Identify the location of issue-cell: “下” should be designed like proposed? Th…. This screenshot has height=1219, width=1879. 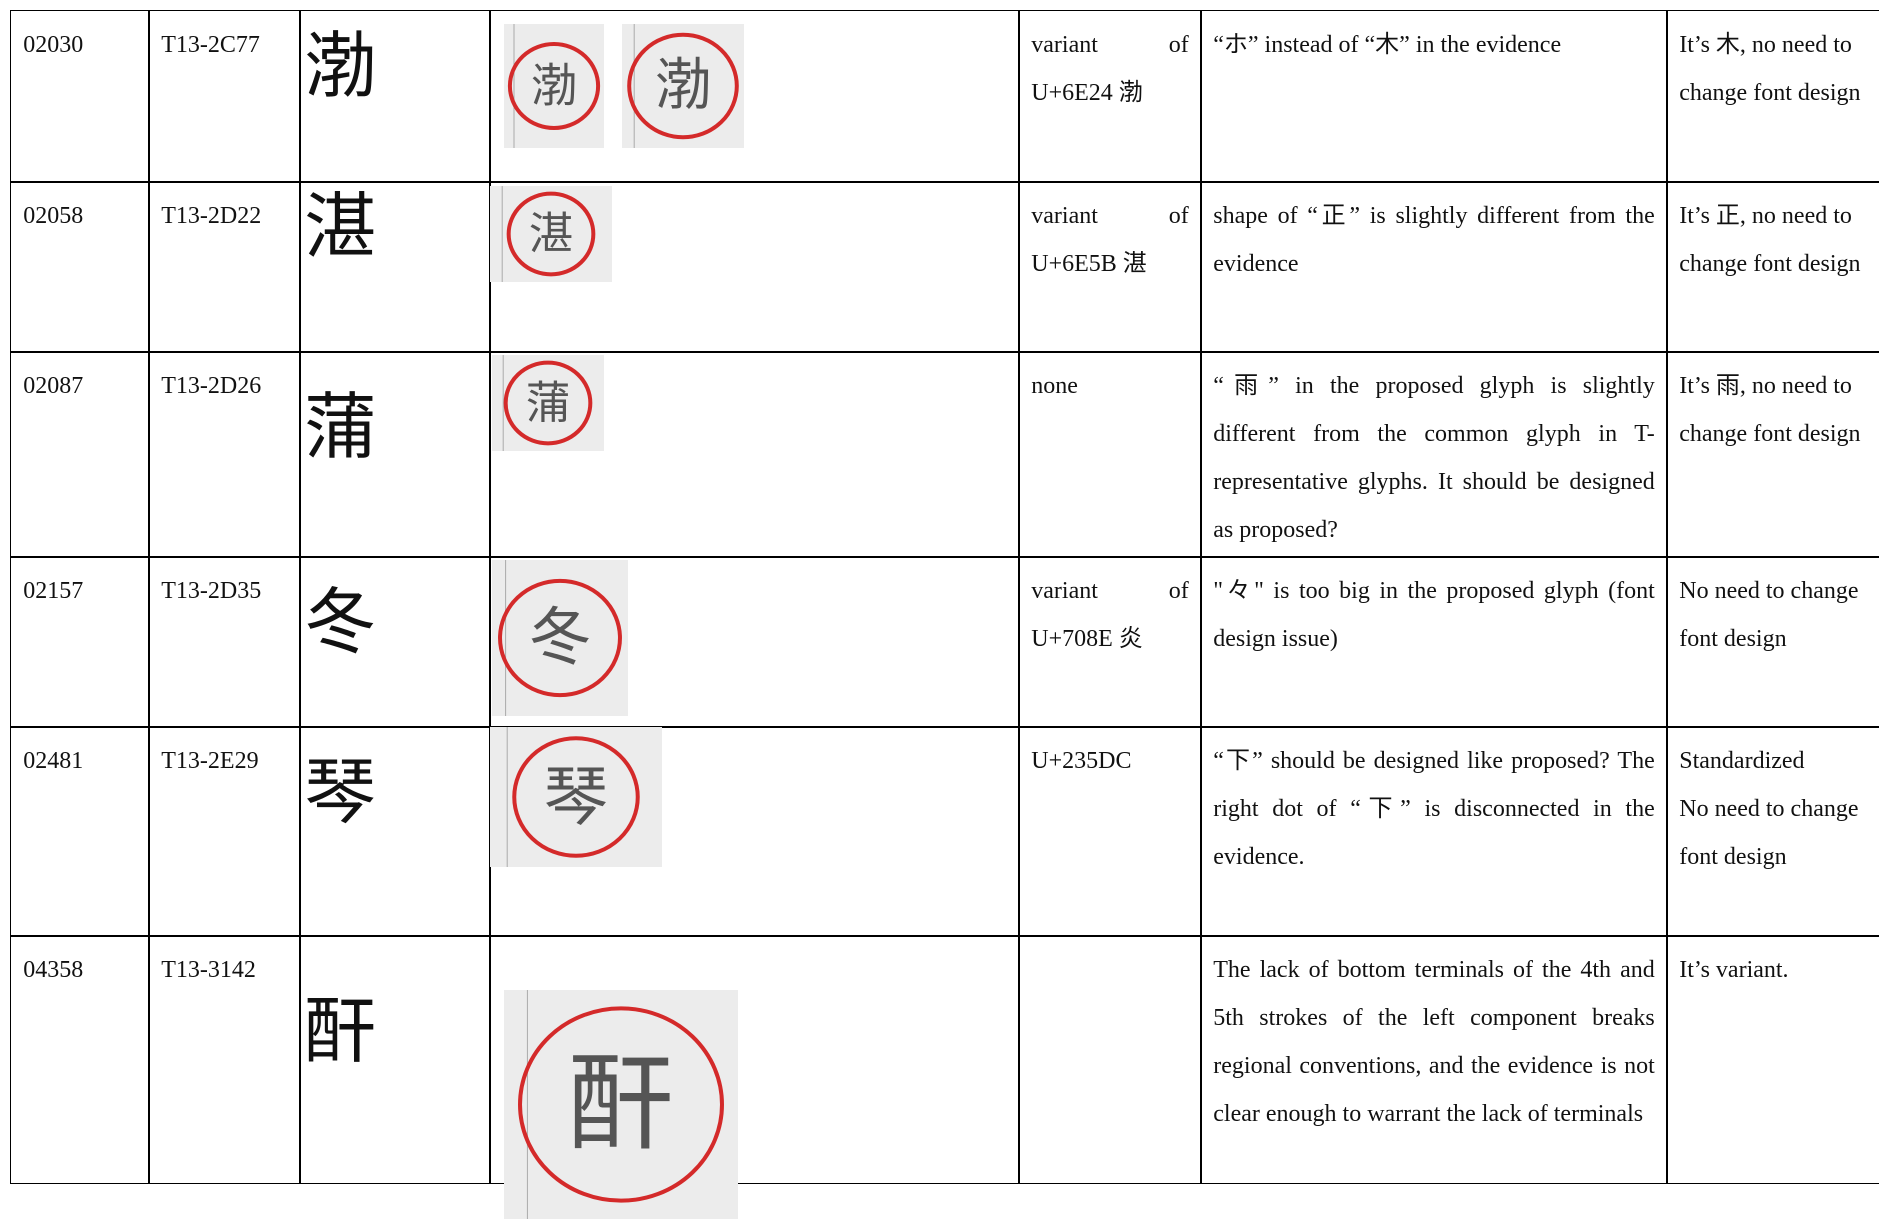
(1434, 831).